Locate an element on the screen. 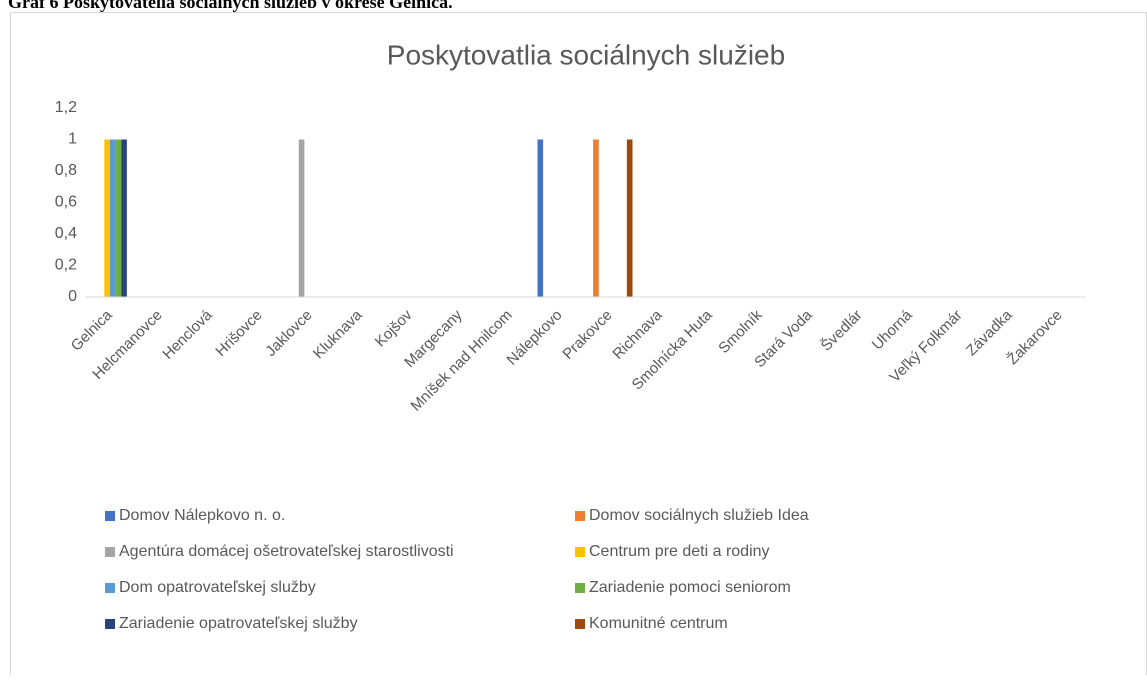 This screenshot has height=680, width=1147. legend-label: Komunitné centrum is located at coordinates (658, 623).